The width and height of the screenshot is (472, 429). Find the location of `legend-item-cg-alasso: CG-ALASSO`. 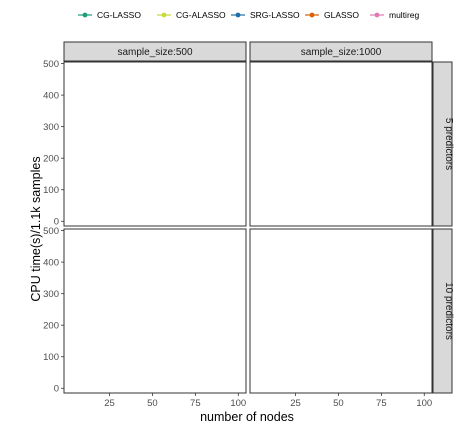

legend-item-cg-alasso: CG-ALASSO is located at coordinates (191, 15).